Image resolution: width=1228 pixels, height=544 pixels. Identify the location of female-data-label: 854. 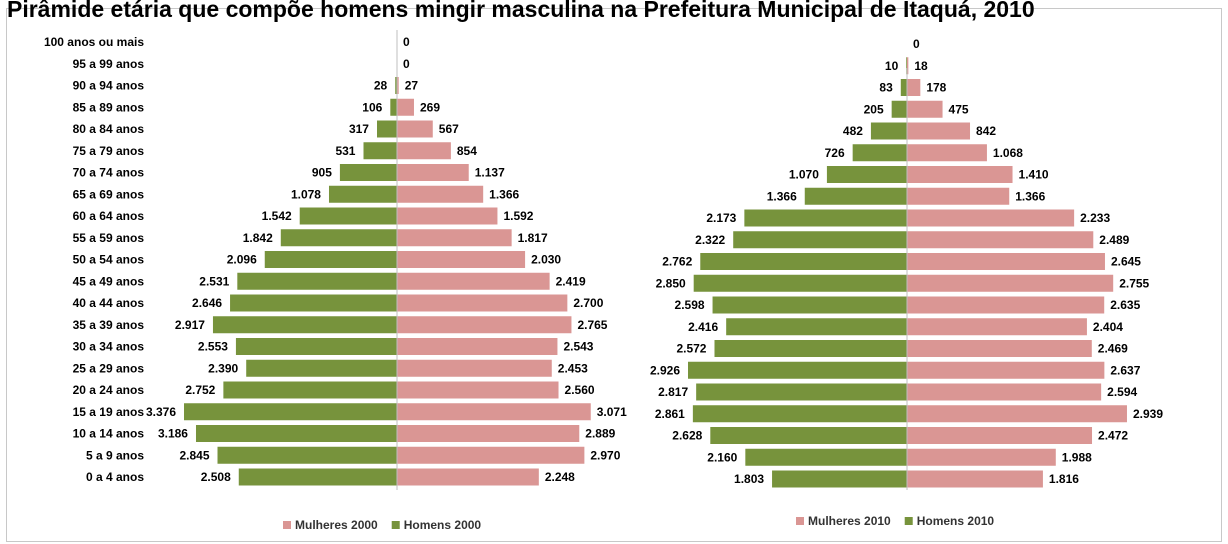
(467, 151).